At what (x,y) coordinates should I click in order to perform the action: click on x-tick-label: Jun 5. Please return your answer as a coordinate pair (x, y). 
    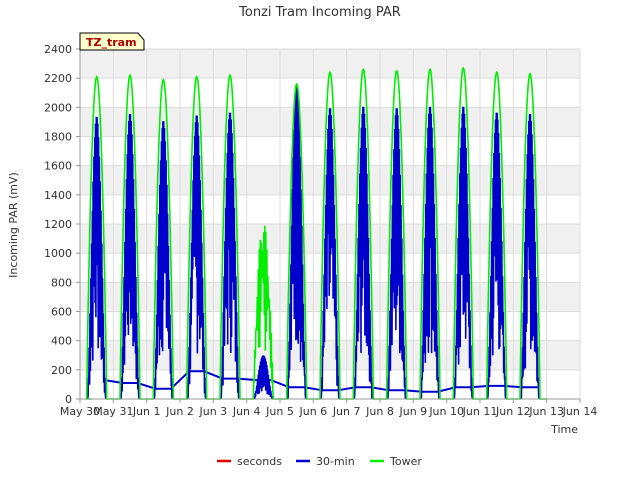
    Looking at the image, I should click on (279, 411).